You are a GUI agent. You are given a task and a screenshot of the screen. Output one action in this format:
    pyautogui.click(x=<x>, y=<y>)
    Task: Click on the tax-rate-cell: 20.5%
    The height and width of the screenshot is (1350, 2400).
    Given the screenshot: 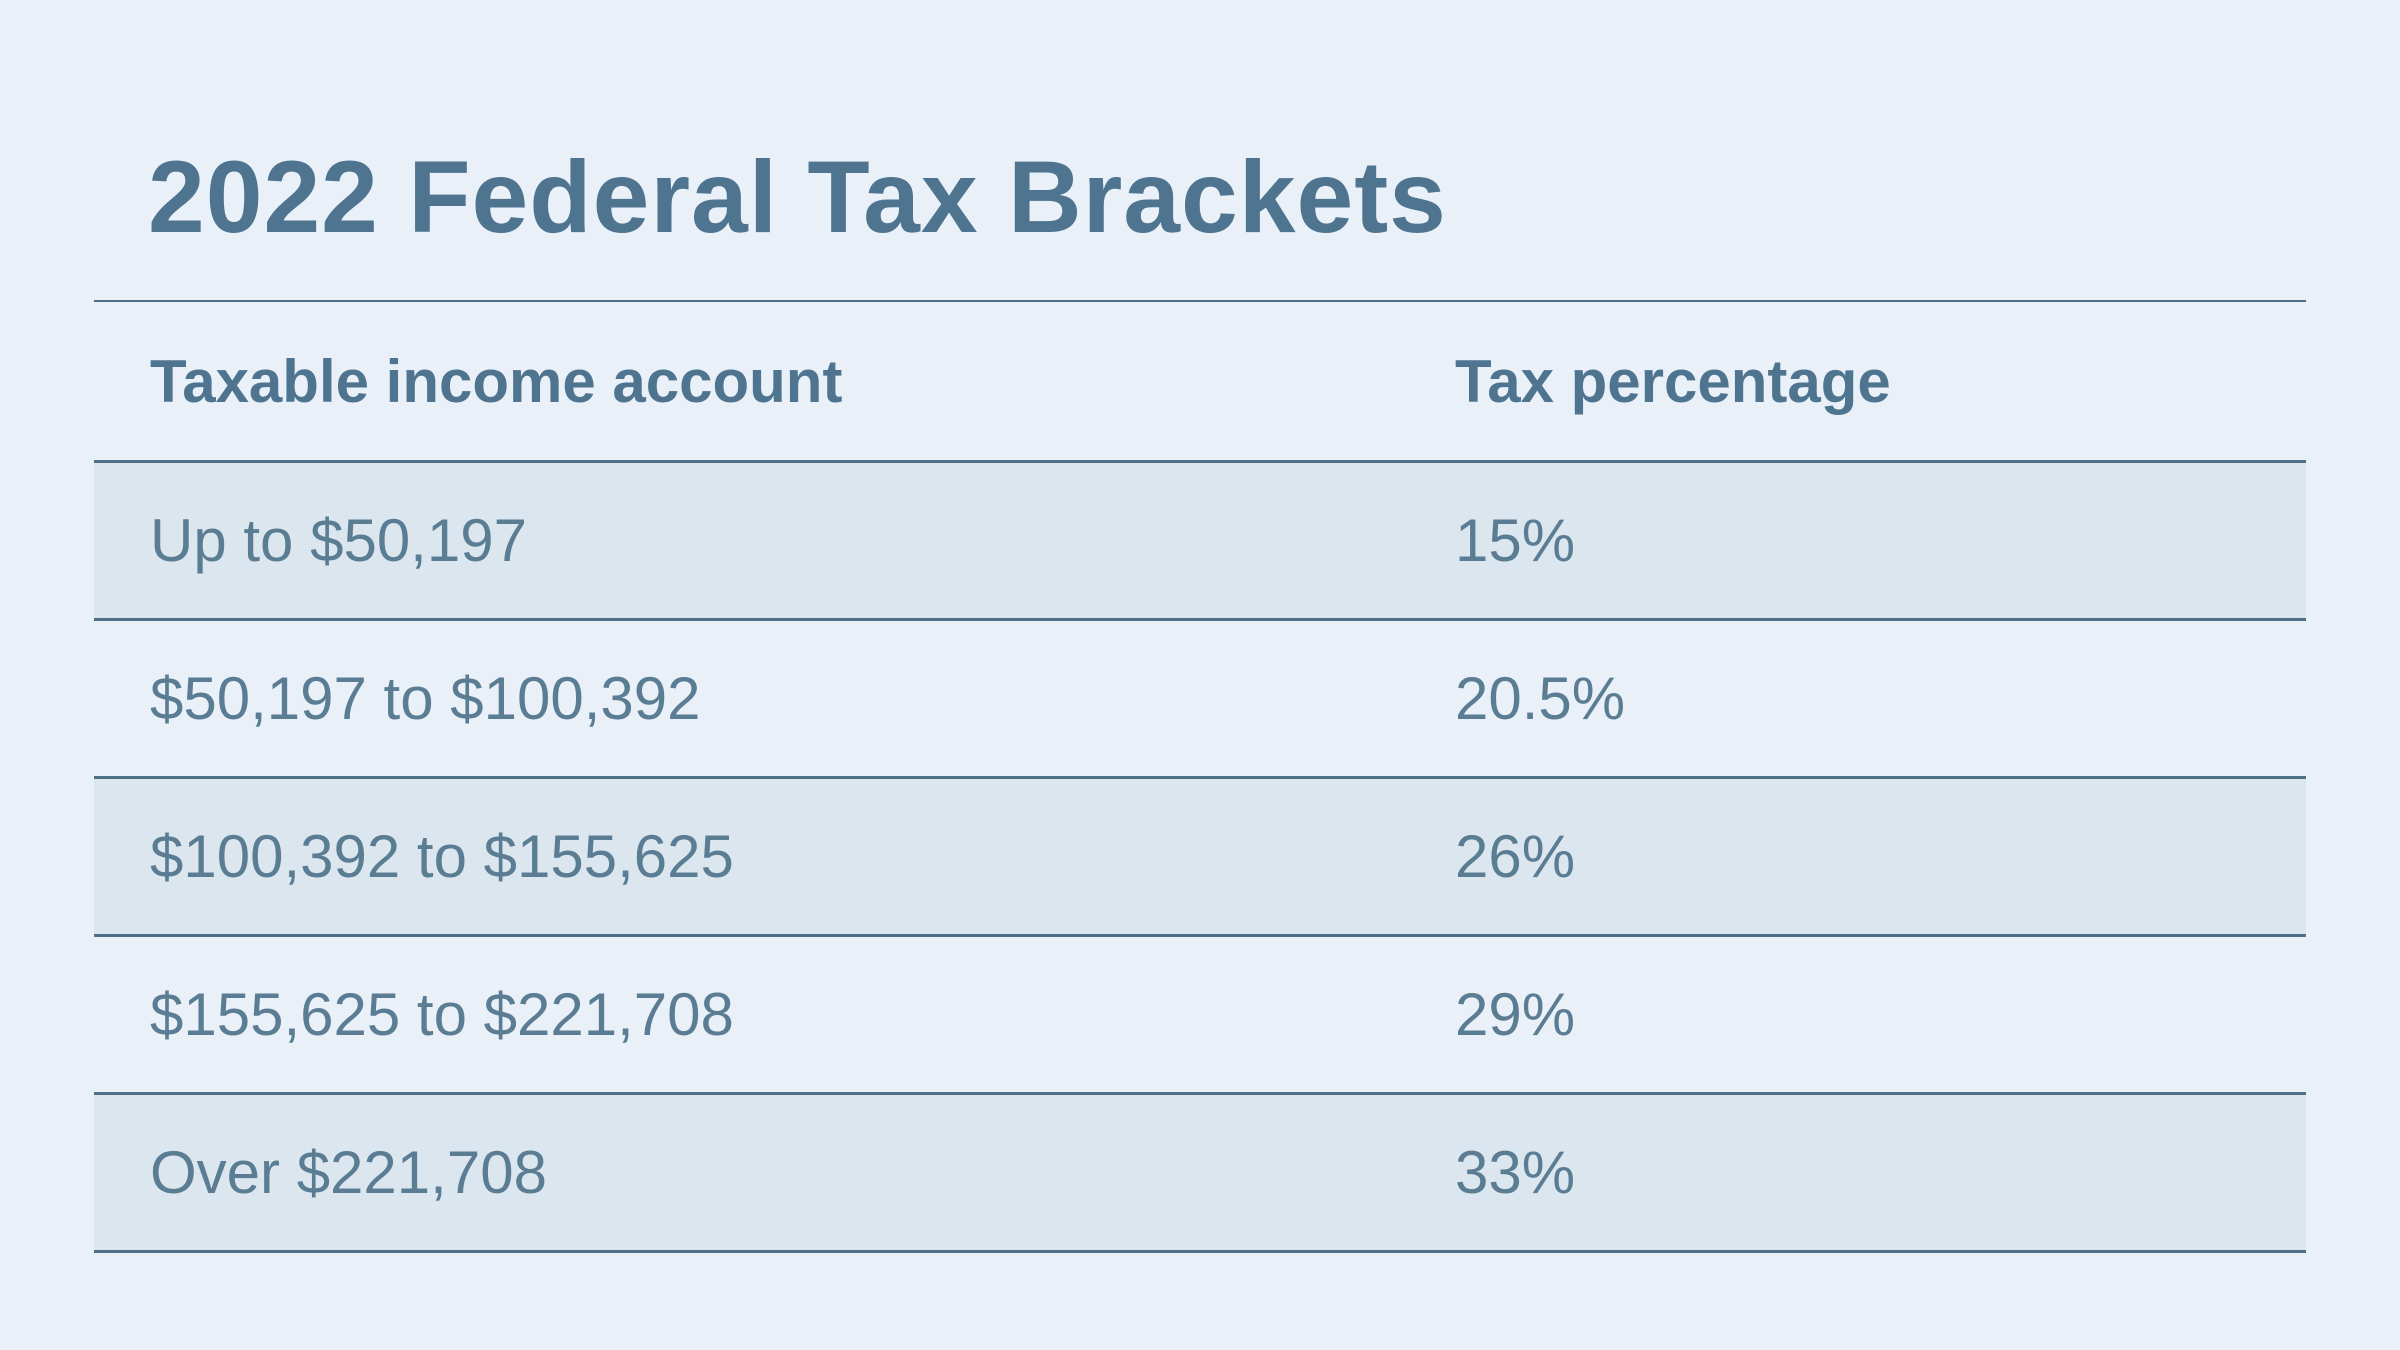 What is the action you would take?
    pyautogui.click(x=1540, y=698)
    